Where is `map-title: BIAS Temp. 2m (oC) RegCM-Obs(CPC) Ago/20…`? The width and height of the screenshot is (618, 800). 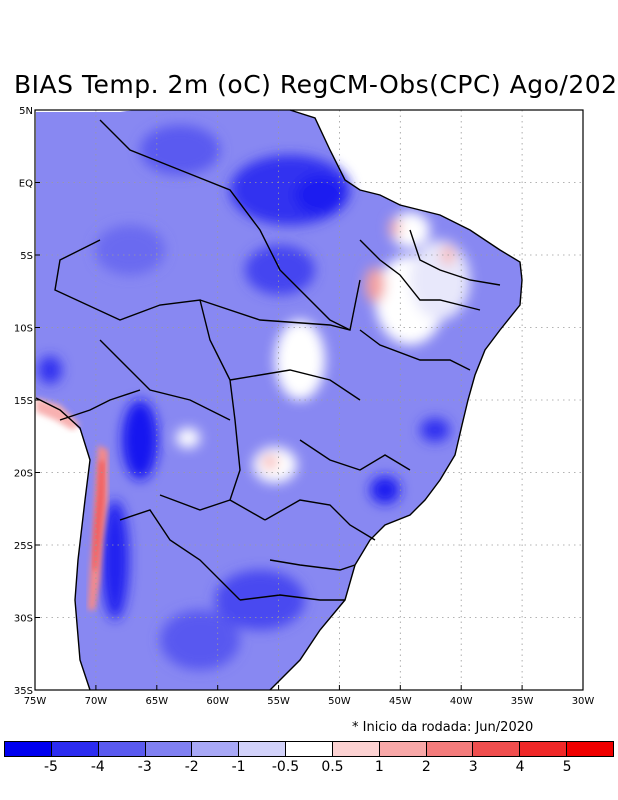 map-title: BIAS Temp. 2m (oC) RegCM-Obs(CPC) Ago/20… is located at coordinates (316, 84).